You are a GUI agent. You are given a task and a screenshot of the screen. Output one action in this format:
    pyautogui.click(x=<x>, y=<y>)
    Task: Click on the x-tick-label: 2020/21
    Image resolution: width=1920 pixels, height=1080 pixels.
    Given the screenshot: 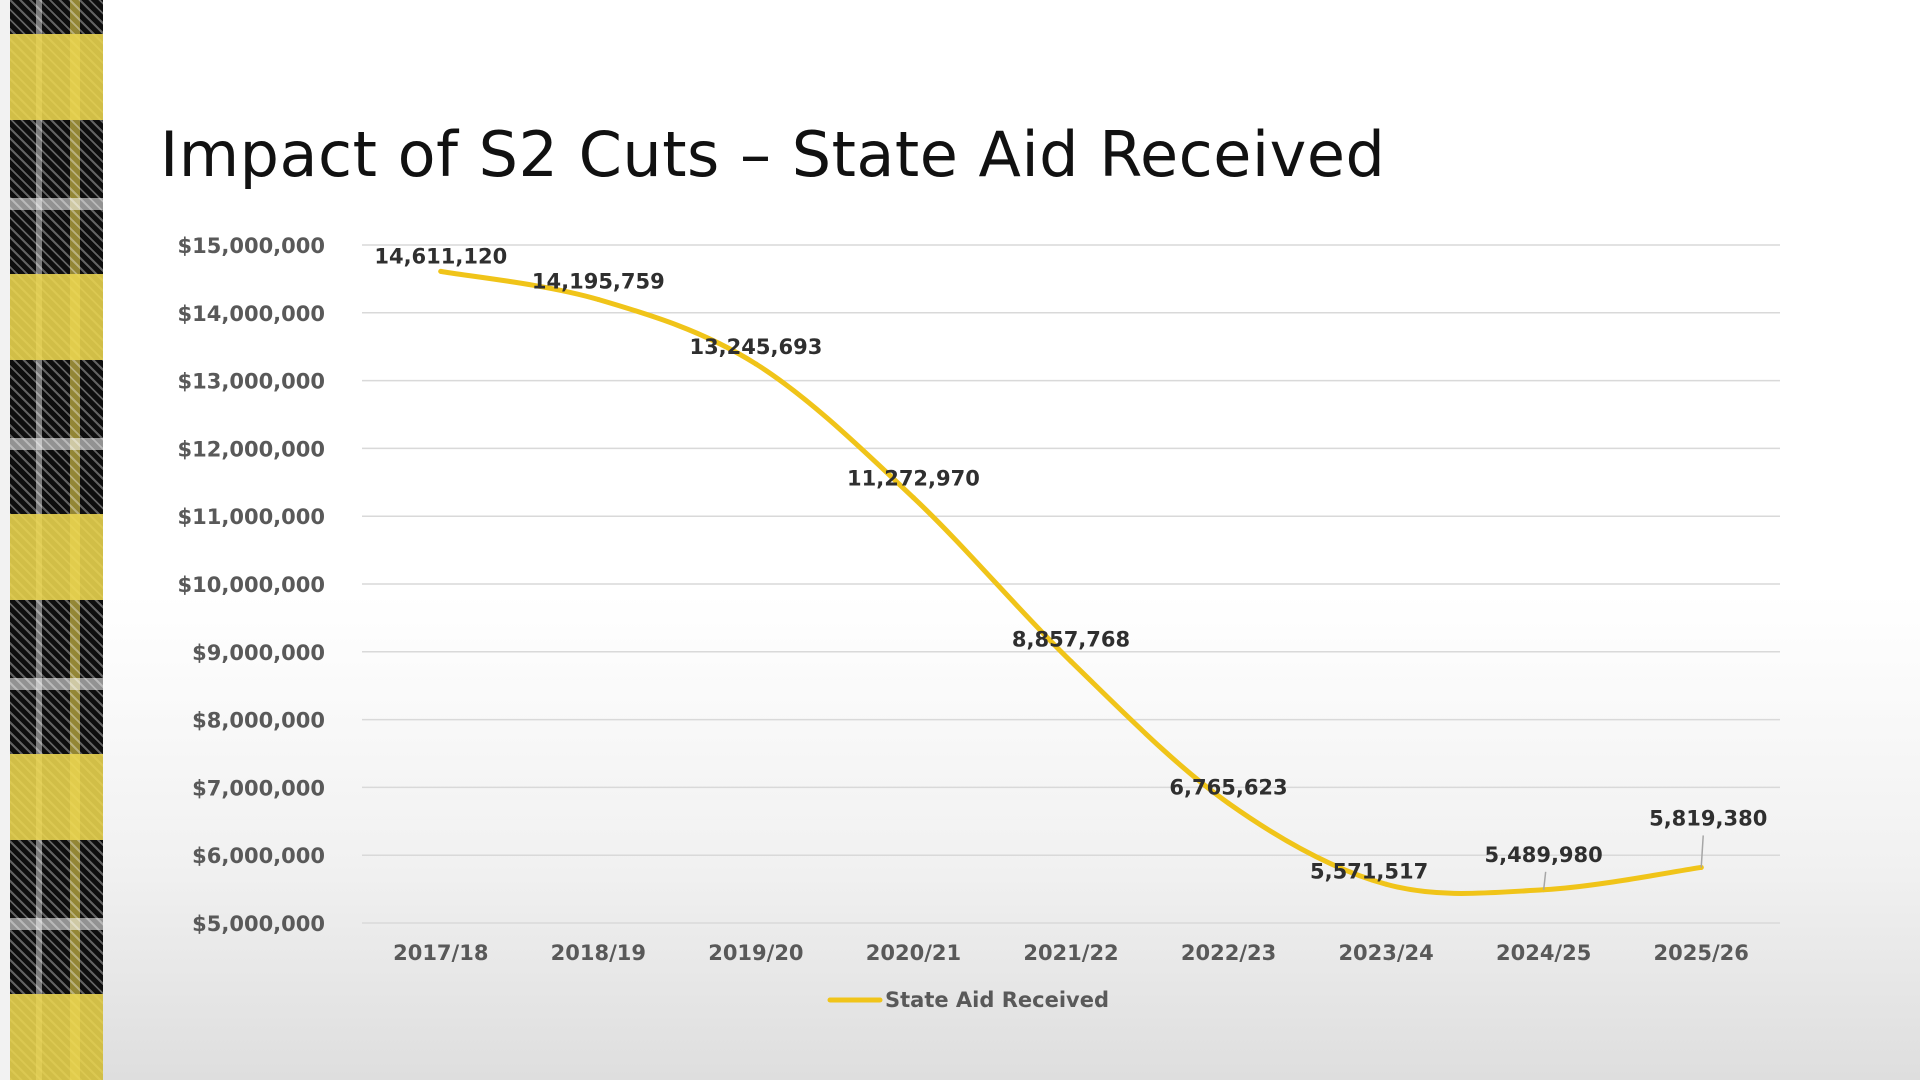 What is the action you would take?
    pyautogui.click(x=913, y=953)
    